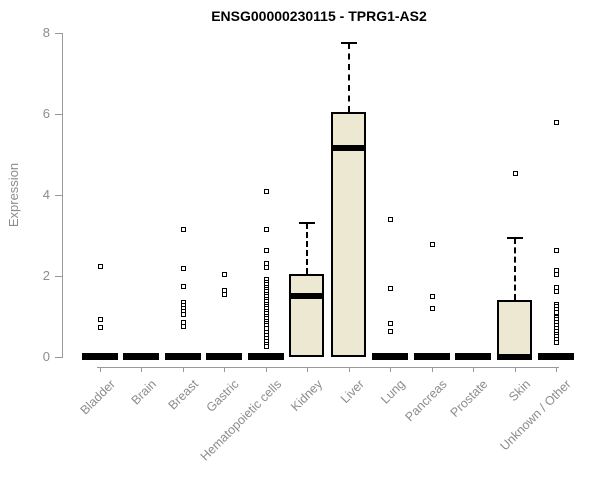 Image resolution: width=600 pixels, height=500 pixels. I want to click on y-tick-label: 6, so click(46, 113).